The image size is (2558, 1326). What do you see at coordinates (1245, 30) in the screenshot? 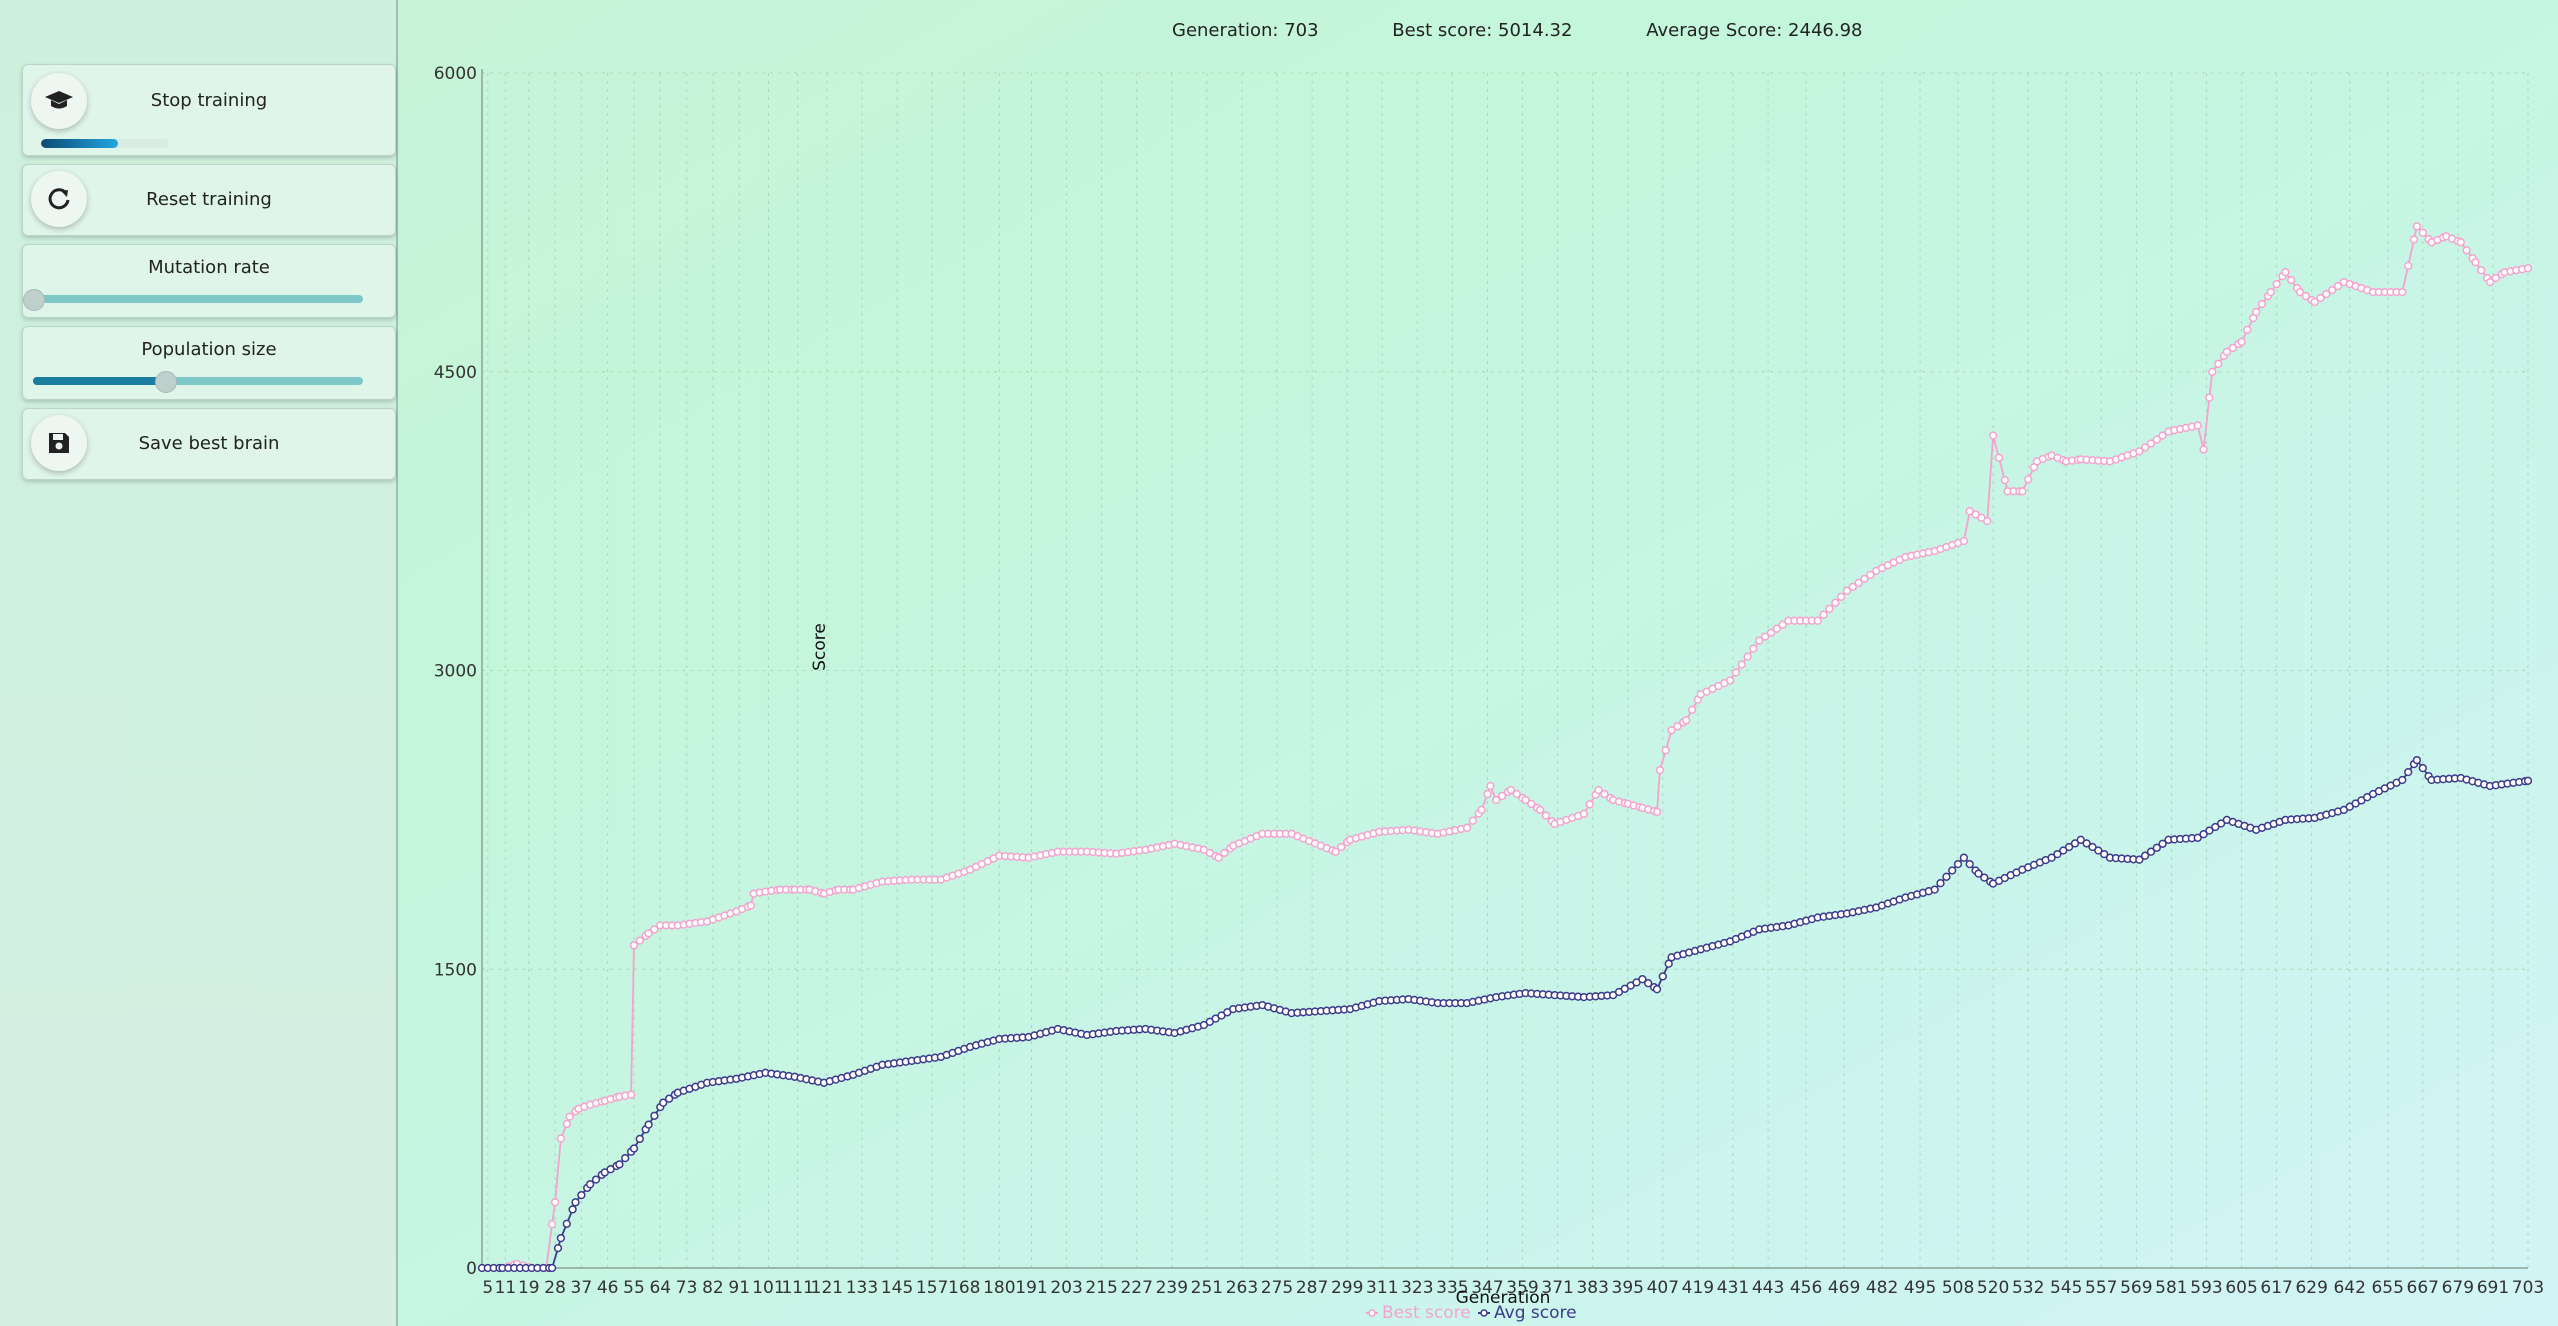
I see `generation-stat: Generation: 703` at bounding box center [1245, 30].